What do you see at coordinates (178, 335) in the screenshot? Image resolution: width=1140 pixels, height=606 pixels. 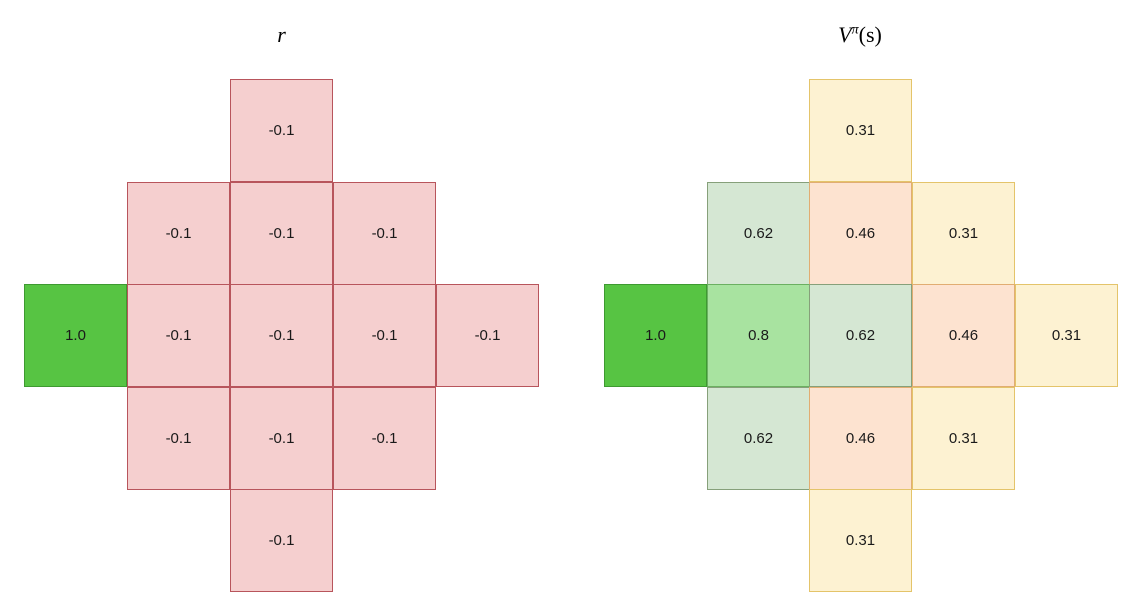 I see `reward-cell-row-c1: -0.1` at bounding box center [178, 335].